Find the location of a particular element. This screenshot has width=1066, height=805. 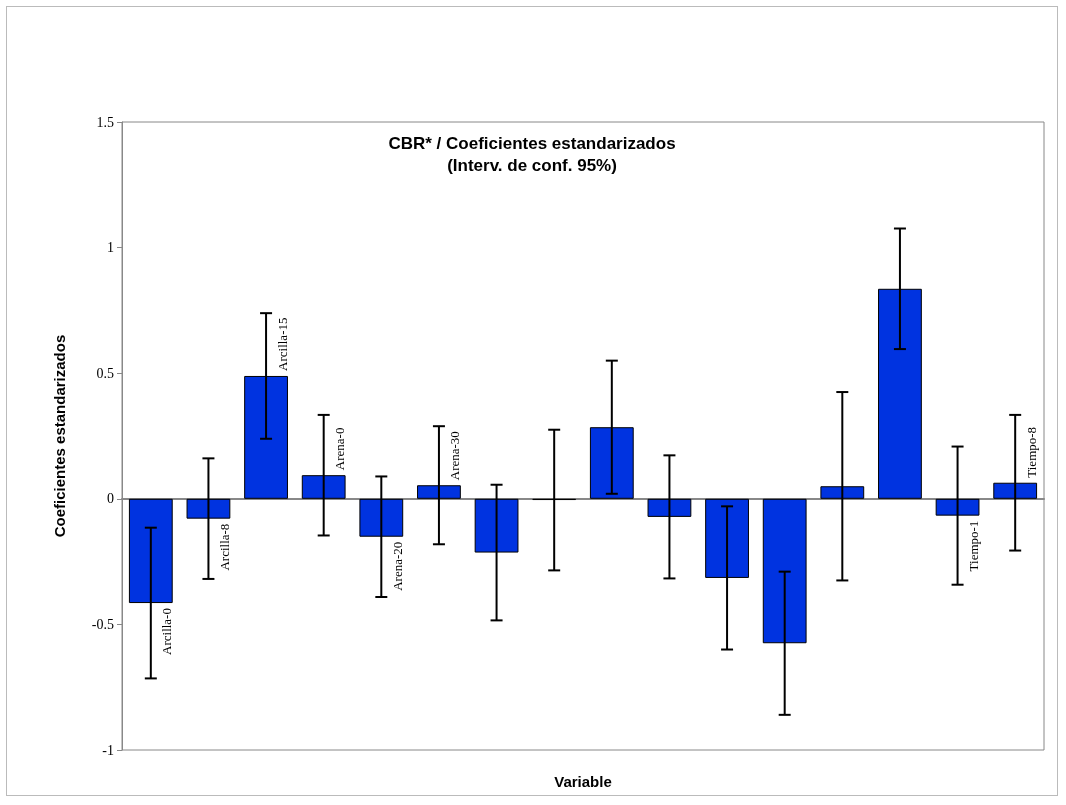

y-tick-label: 1.5 is located at coordinates (105, 122).